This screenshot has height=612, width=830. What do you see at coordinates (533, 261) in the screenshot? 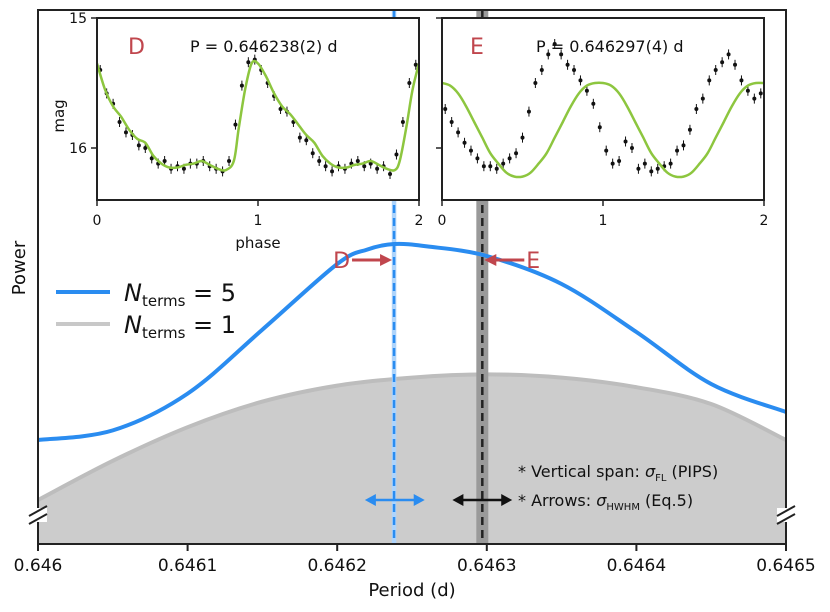
I see `marker-e-label: E` at bounding box center [533, 261].